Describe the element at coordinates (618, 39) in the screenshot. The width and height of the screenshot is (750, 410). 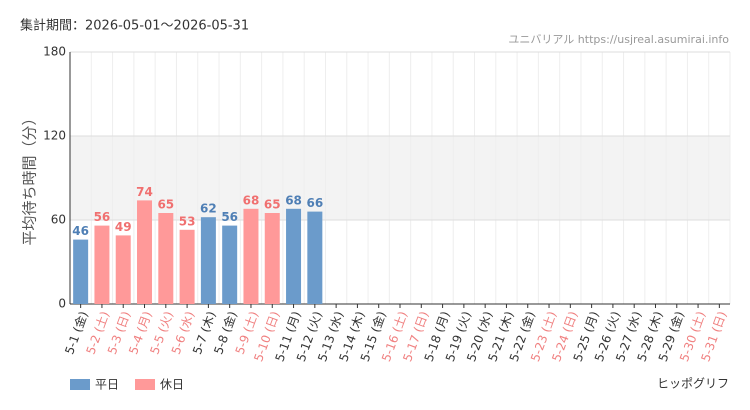
I see `source: ユニバリアル https://usjreal.asumirai.info` at that location.